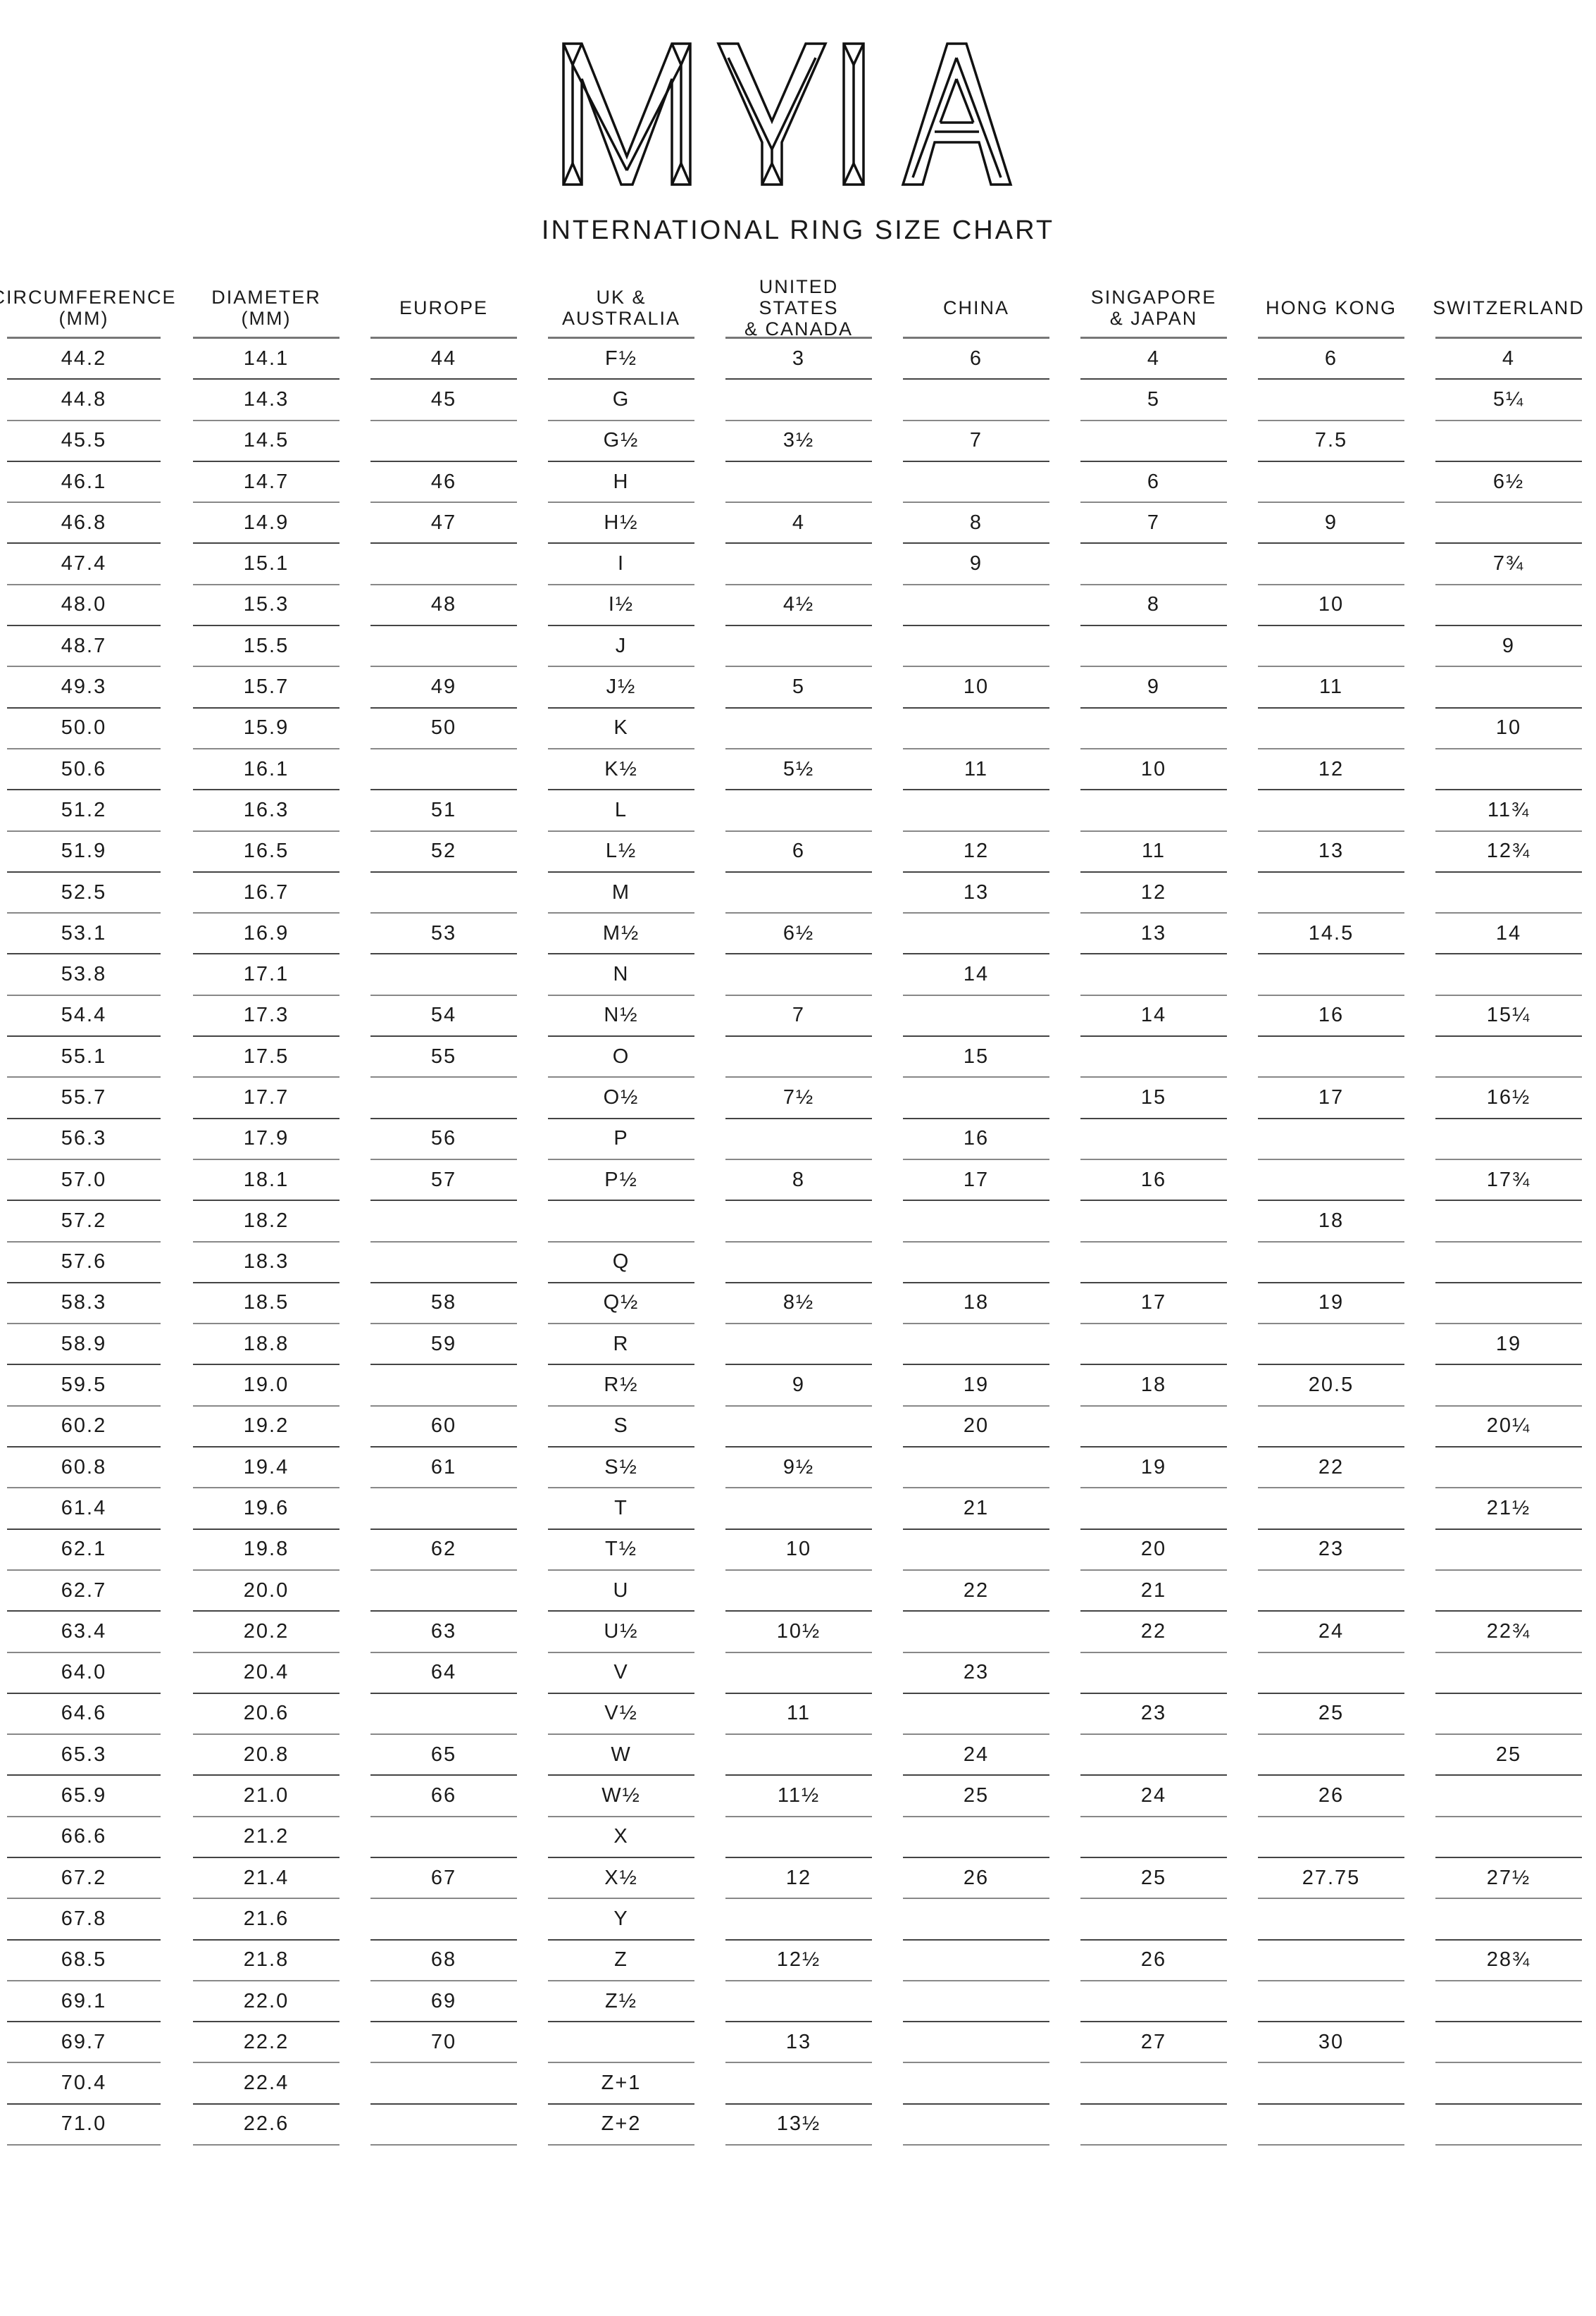  What do you see at coordinates (798, 688) in the screenshot?
I see `table-row: 49.3 15.7 49 J½ 5 10 9 11` at bounding box center [798, 688].